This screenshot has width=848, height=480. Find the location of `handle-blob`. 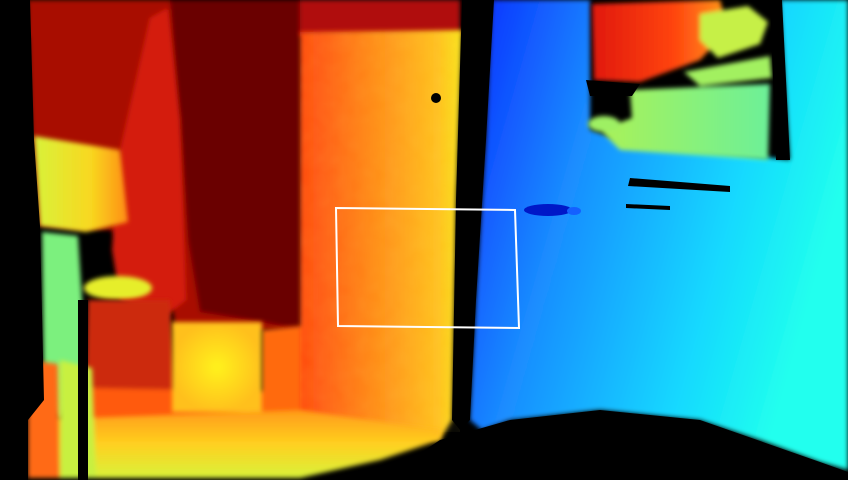

handle-blob is located at coordinates (548, 210).